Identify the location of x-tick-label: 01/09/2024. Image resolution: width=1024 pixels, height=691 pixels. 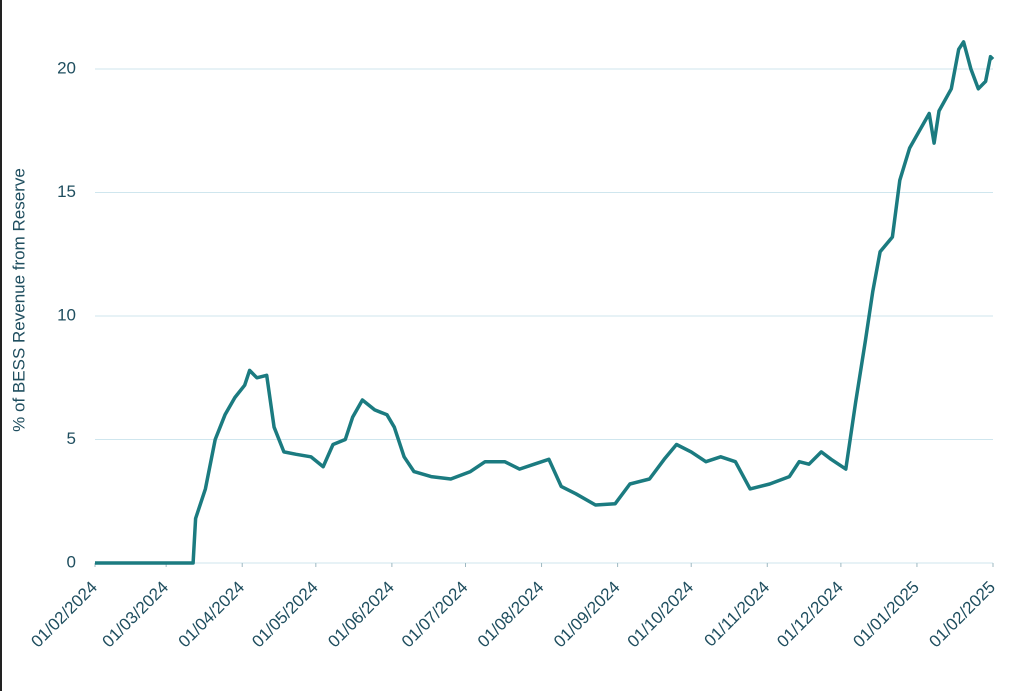
(587, 615).